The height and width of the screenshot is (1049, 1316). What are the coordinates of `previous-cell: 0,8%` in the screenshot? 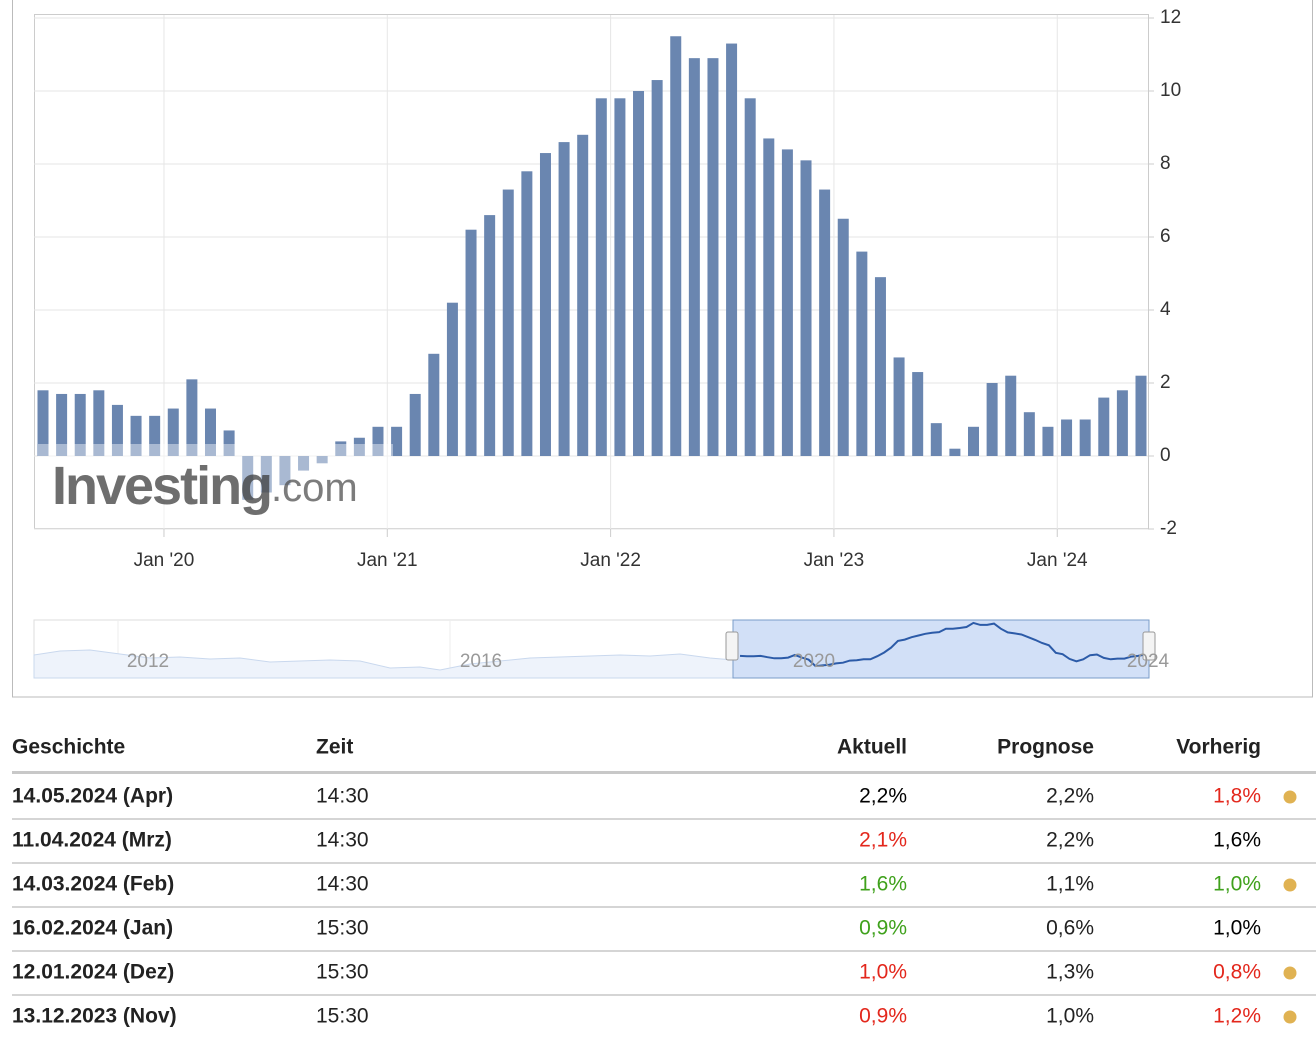 It's located at (1237, 972).